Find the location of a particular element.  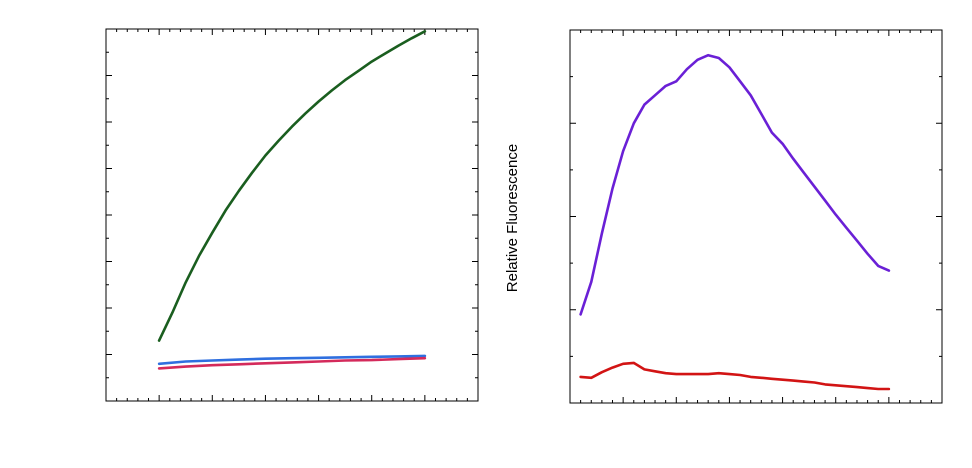

y-axis-label: Relative Fluorescence is located at coordinates (512, 218).